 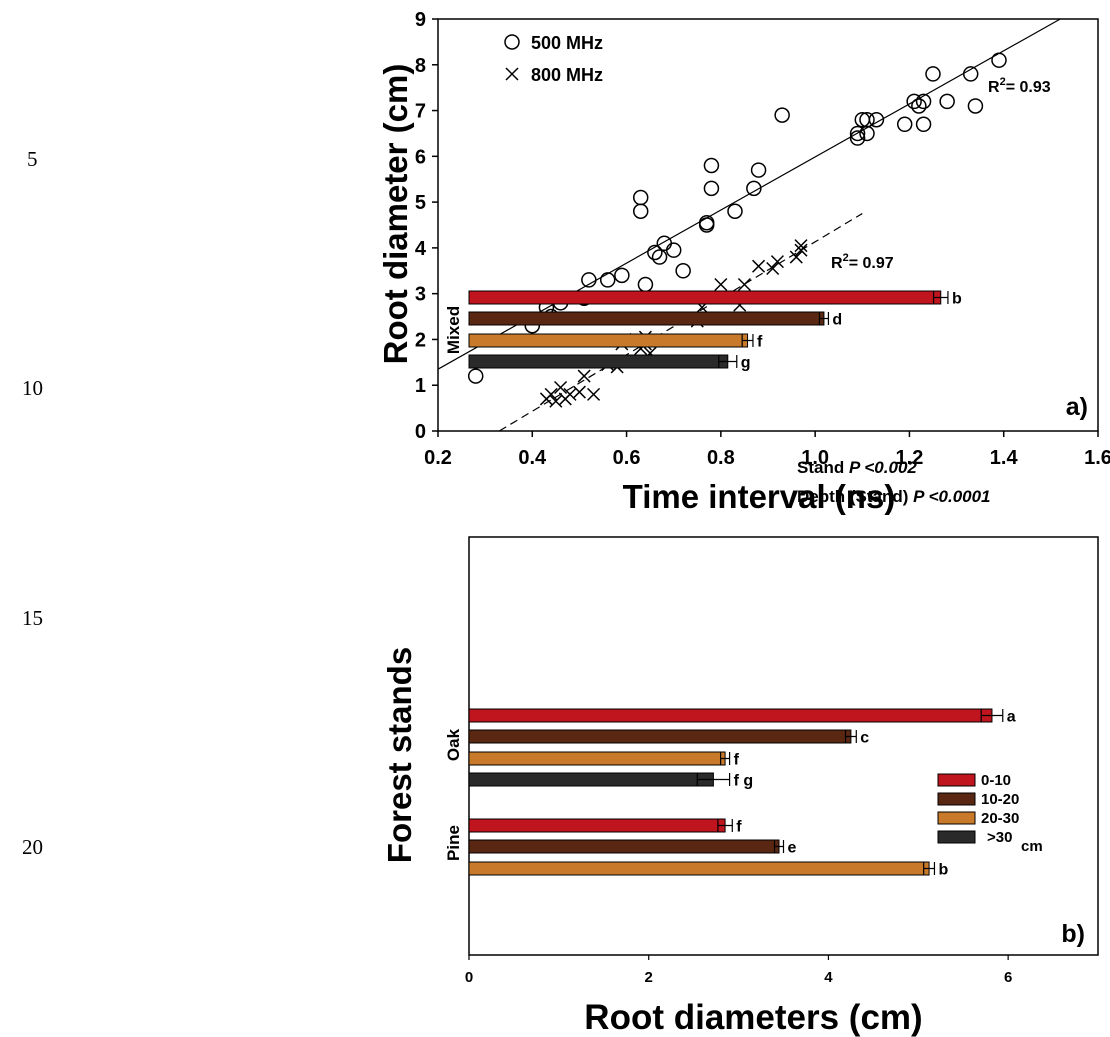 I want to click on category-label: Mixed, so click(x=453, y=330).